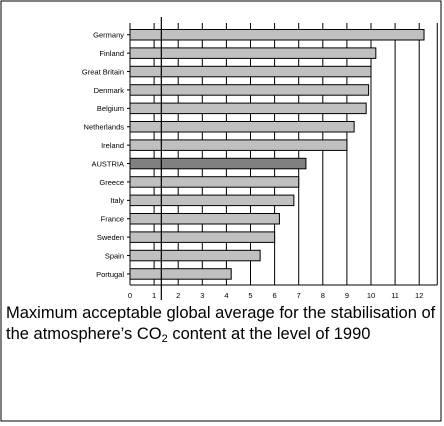  Describe the element at coordinates (214, 182) in the screenshot. I see `bar-greece` at that location.